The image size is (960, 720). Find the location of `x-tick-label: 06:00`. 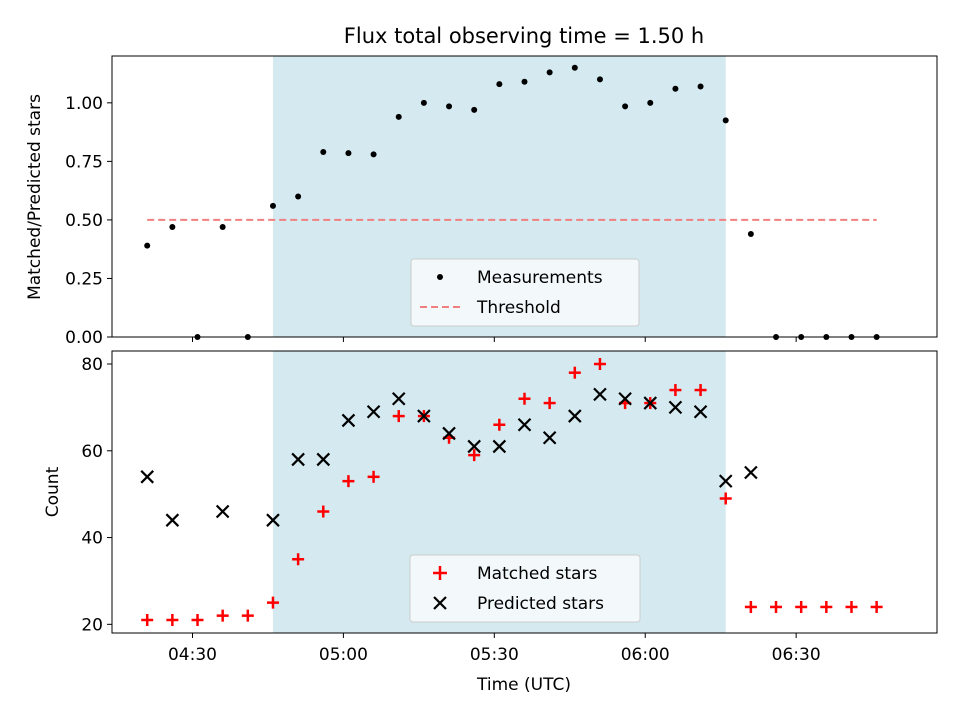

x-tick-label: 06:00 is located at coordinates (645, 655).